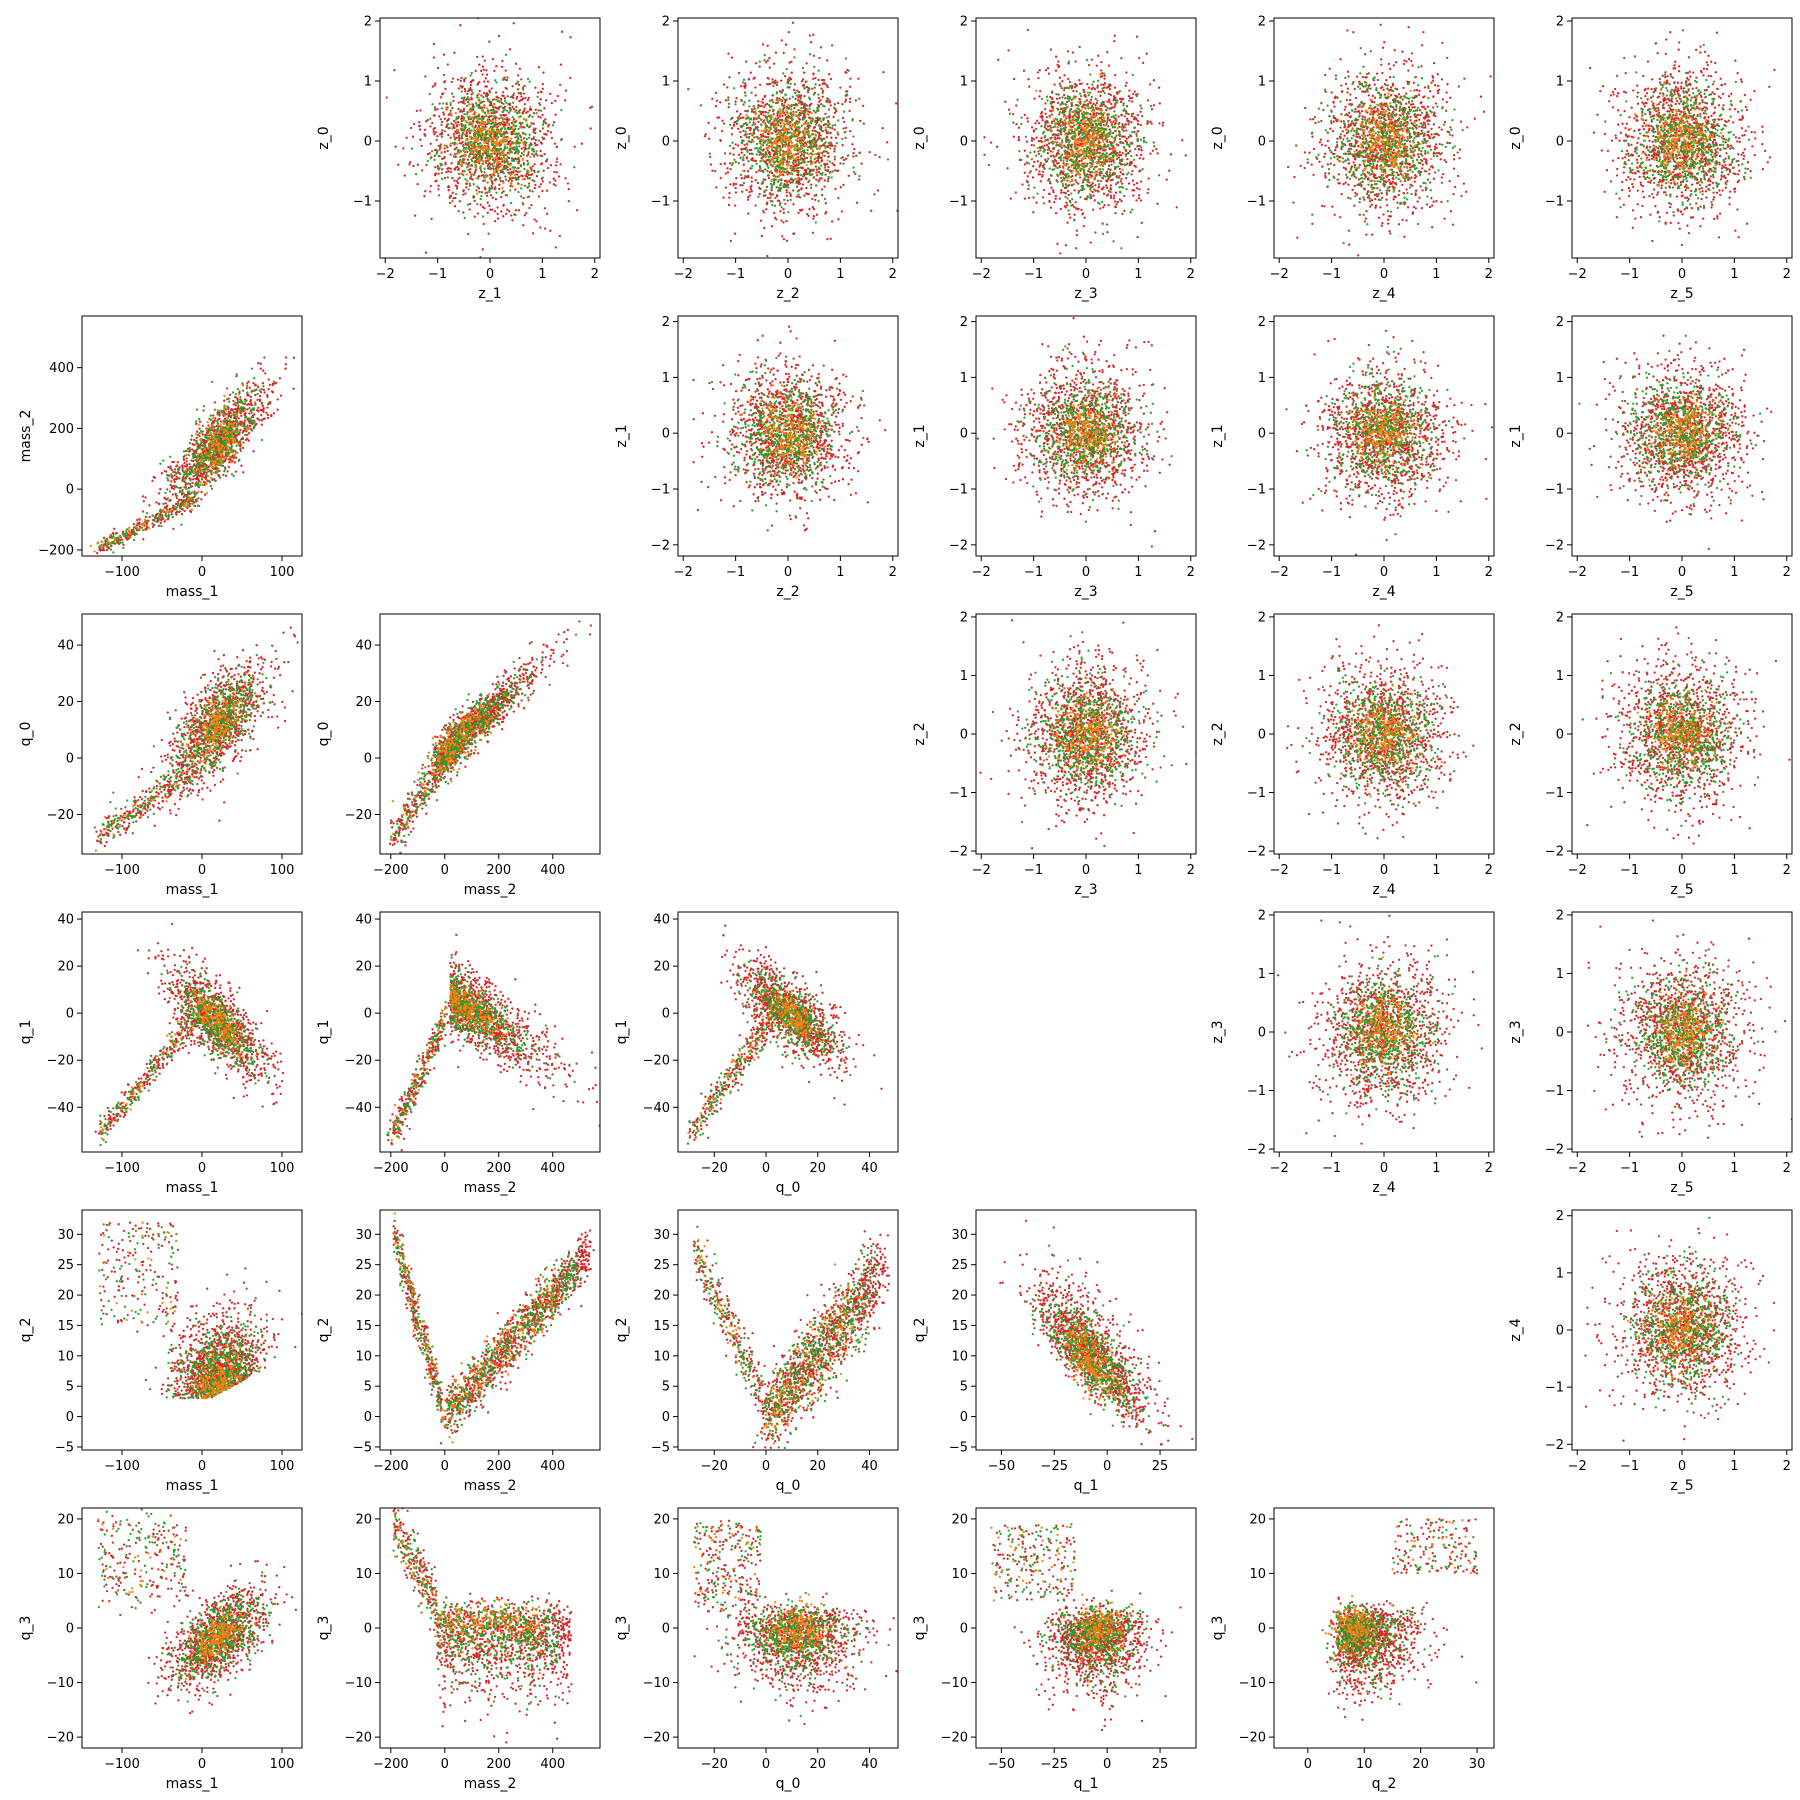 The image size is (1800, 1800). Describe the element at coordinates (324, 137) in the screenshot. I see `y-axis-label: z_0` at that location.